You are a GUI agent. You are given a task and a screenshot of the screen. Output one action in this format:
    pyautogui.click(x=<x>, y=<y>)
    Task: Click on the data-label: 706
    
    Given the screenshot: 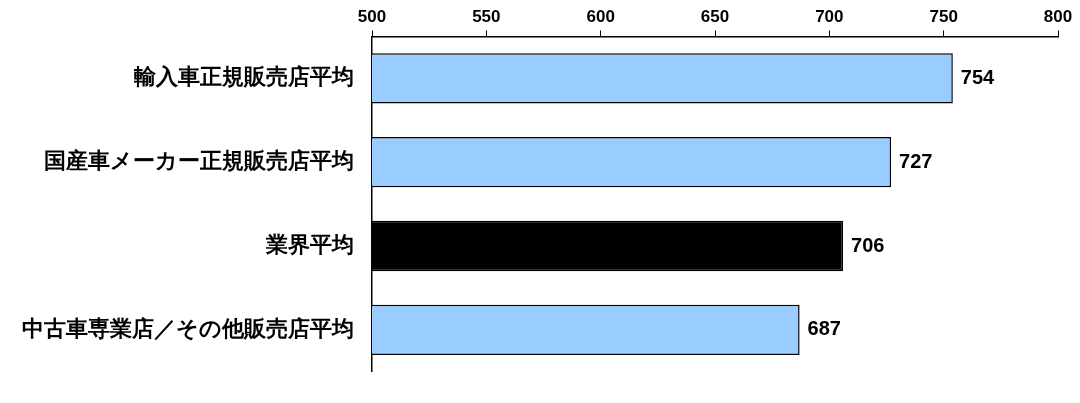 What is the action you would take?
    pyautogui.click(x=868, y=244)
    